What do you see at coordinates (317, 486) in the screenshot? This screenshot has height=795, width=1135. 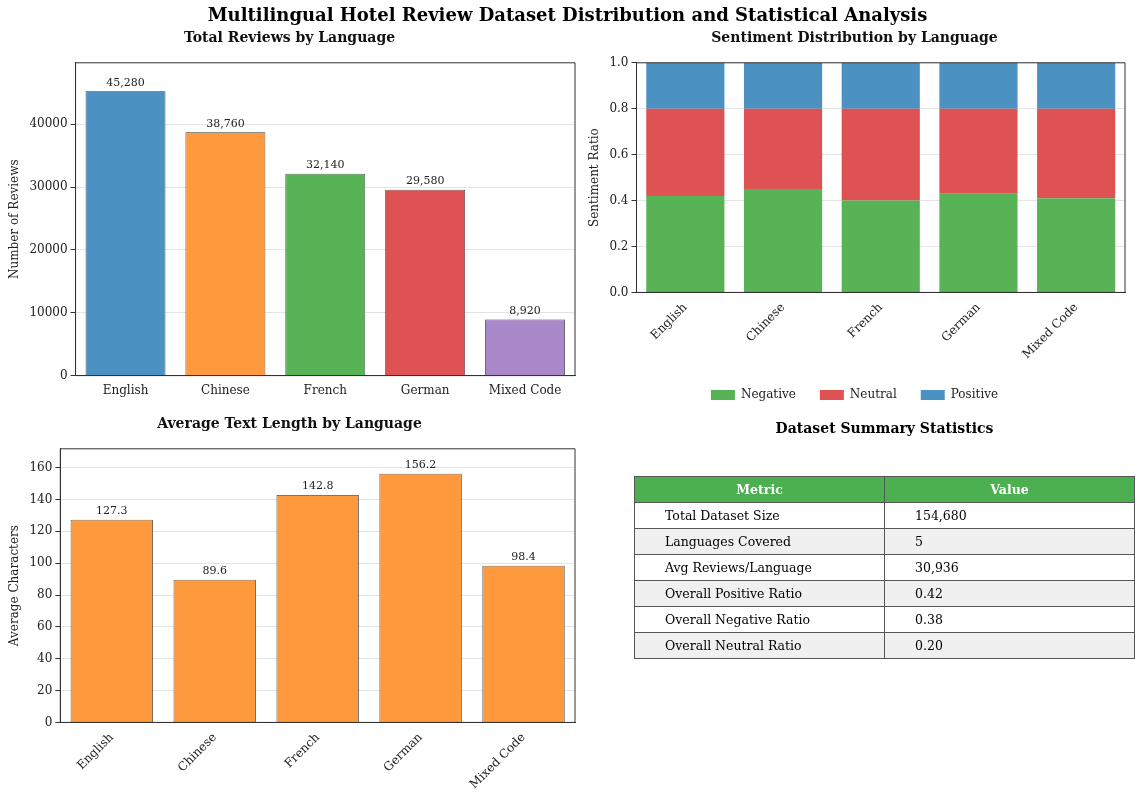 I see `data-label: 142.8` at bounding box center [317, 486].